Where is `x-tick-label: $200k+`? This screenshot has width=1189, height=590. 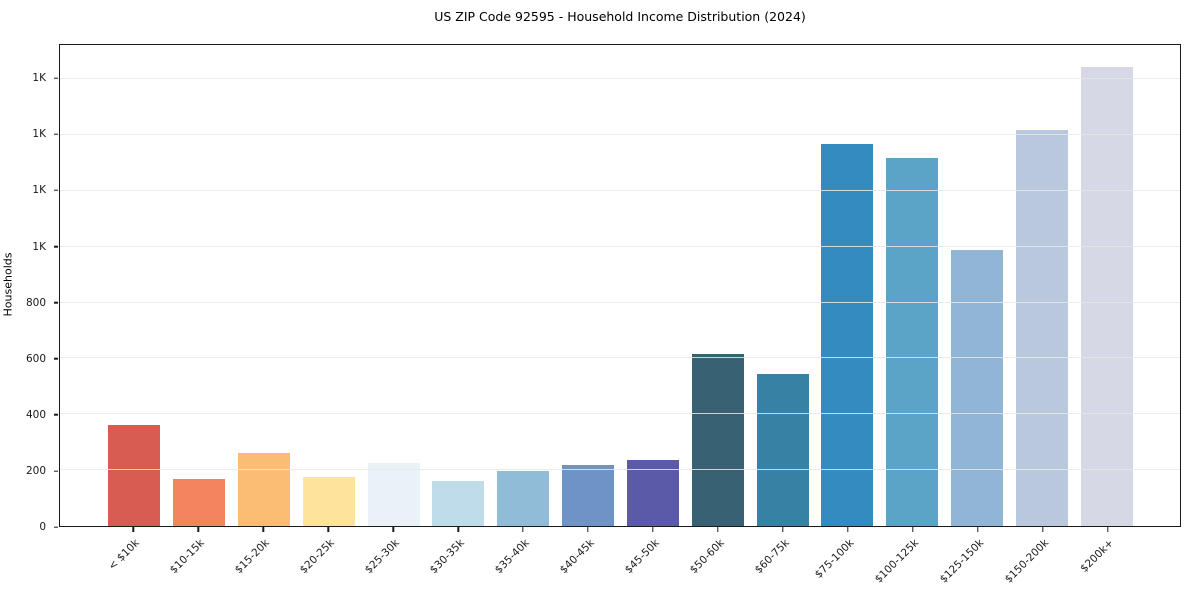 x-tick-label: $200k+ is located at coordinates (1097, 556).